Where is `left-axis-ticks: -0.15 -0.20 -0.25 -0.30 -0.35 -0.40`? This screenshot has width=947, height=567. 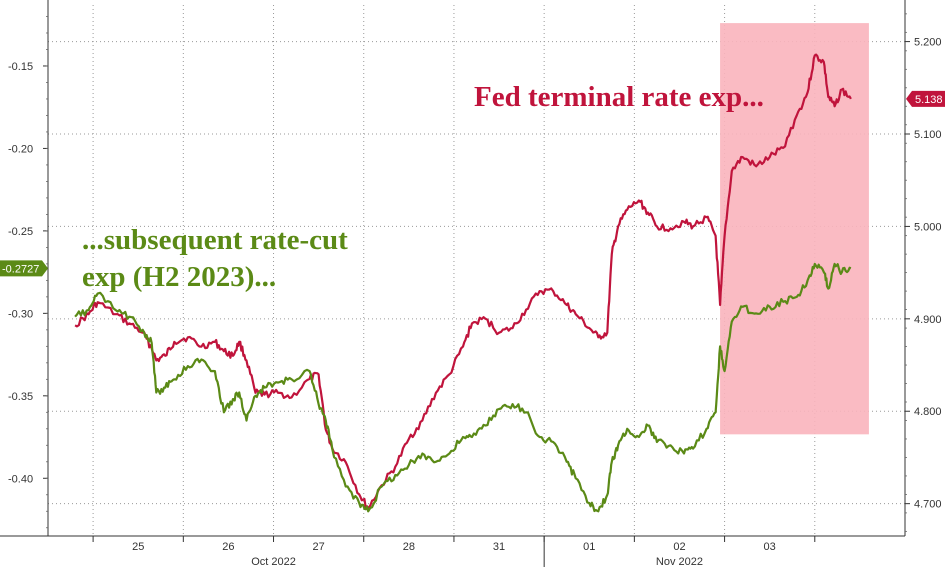 left-axis-ticks: -0.15 -0.20 -0.25 -0.30 -0.35 -0.40 is located at coordinates (28, 272).